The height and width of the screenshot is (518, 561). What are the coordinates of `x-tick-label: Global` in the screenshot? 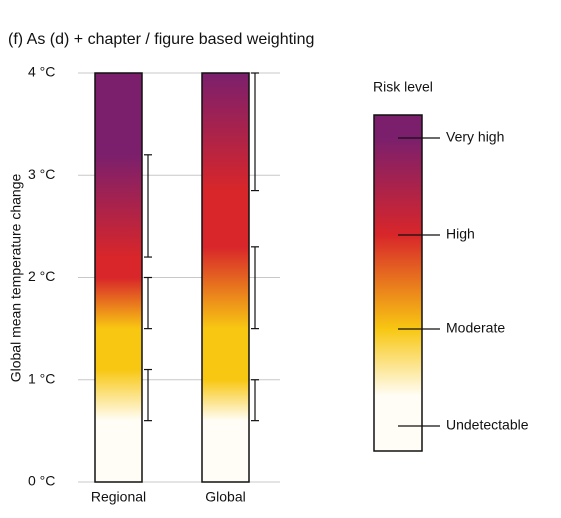 It's located at (225, 497).